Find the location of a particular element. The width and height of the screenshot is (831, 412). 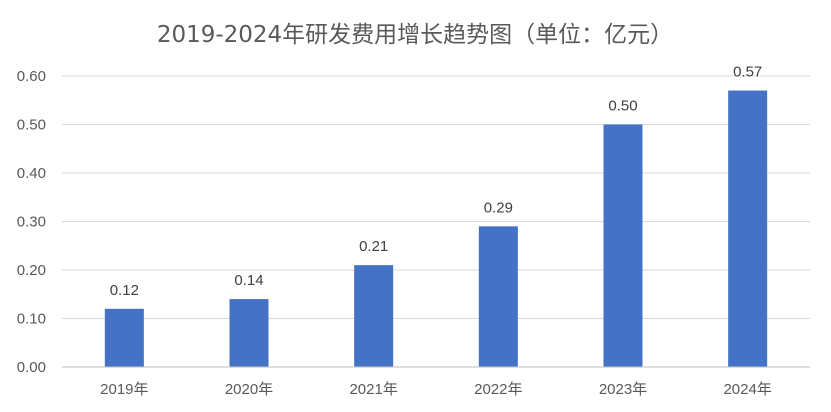

y-tick-label: 0.10 is located at coordinates (31, 319).